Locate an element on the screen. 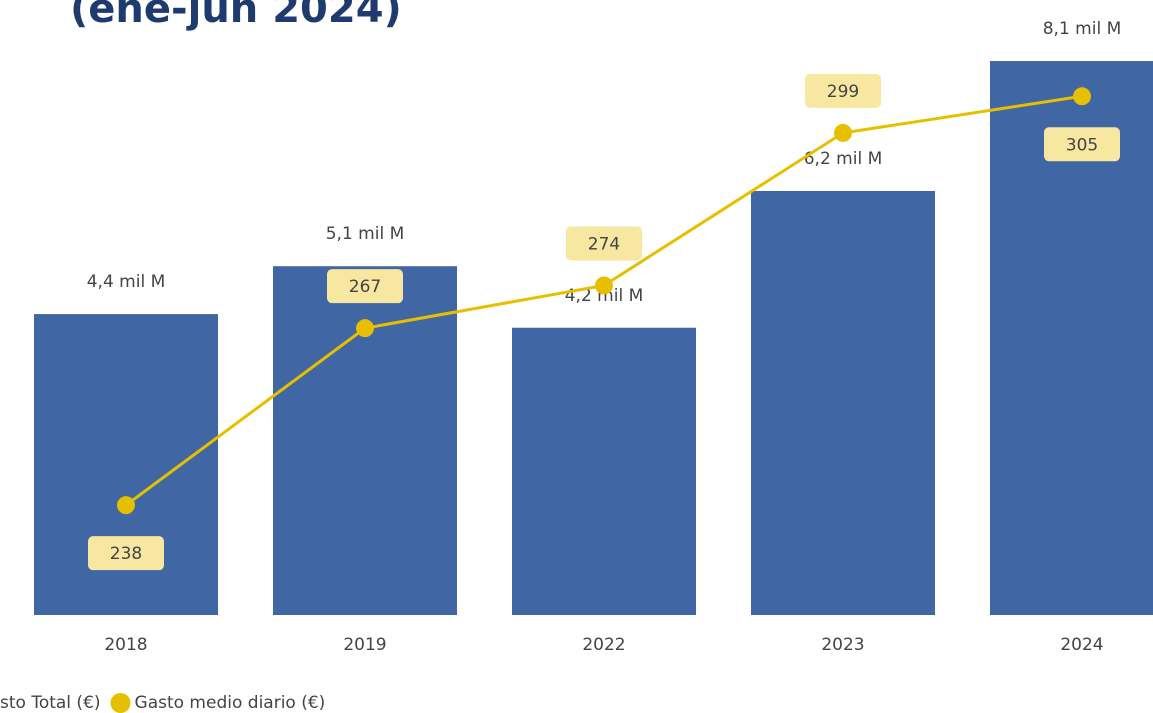  bar-value-label: 5,1 mil M is located at coordinates (365, 234).